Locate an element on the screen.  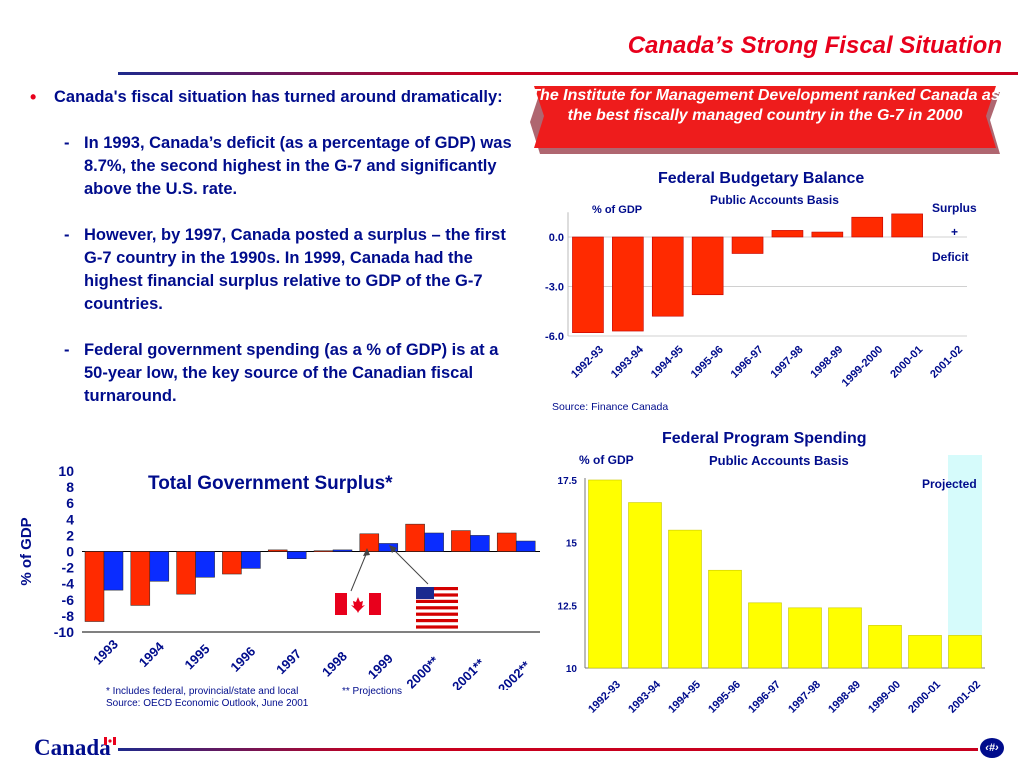
total-source: Source: OECD Economic Outlook, June 2001 is located at coordinates (207, 703).